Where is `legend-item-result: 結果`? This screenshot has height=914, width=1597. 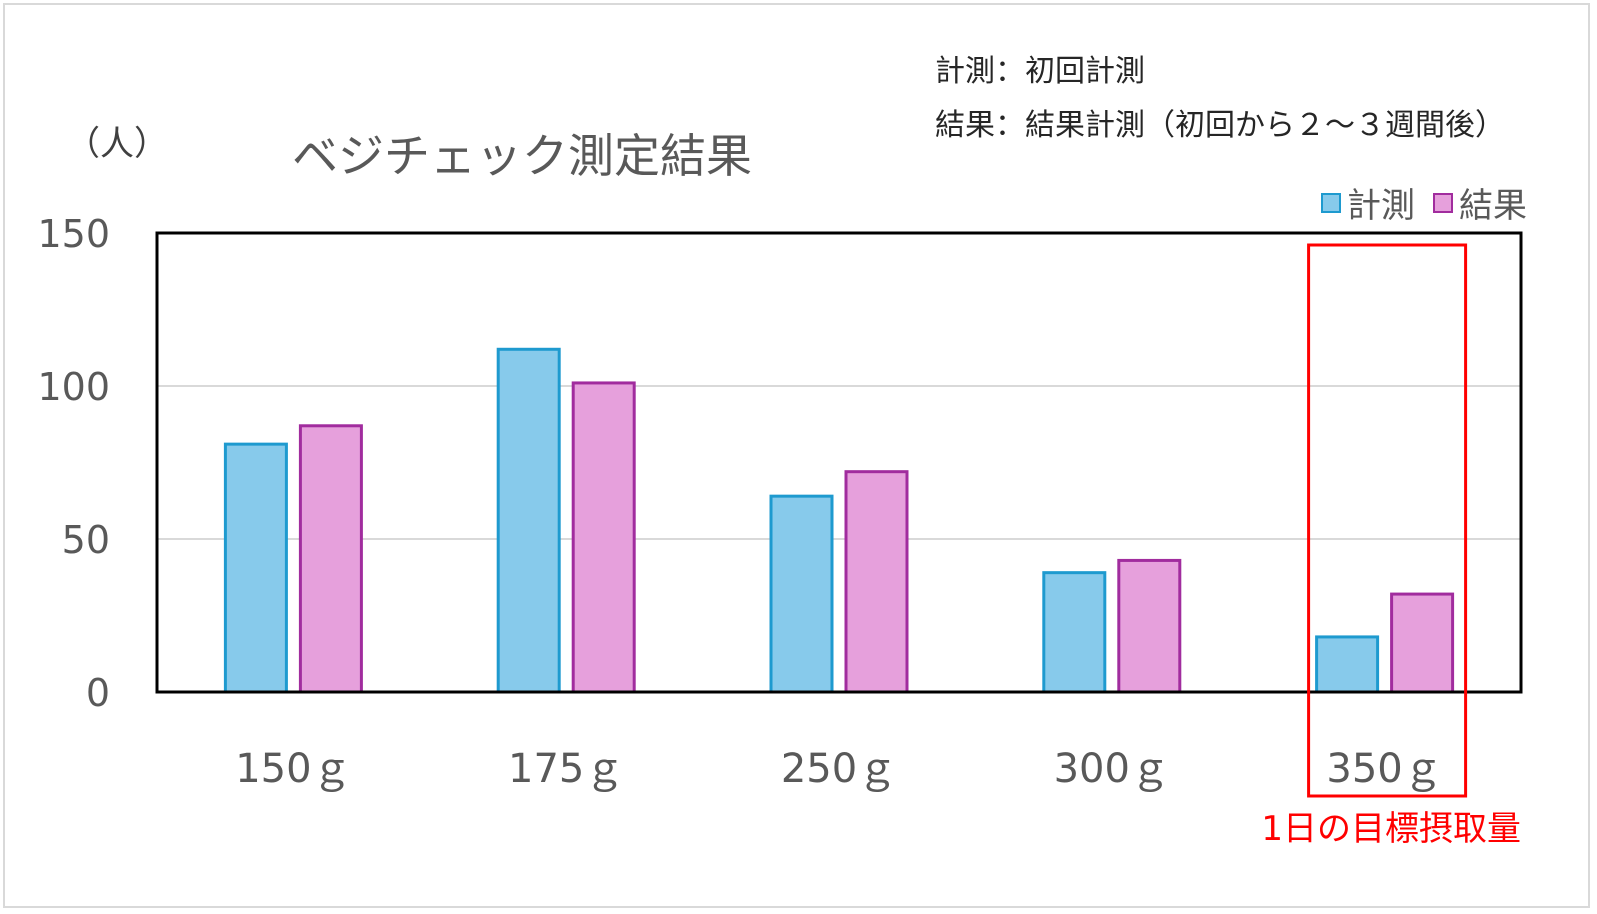 legend-item-result: 結果 is located at coordinates (1480, 202).